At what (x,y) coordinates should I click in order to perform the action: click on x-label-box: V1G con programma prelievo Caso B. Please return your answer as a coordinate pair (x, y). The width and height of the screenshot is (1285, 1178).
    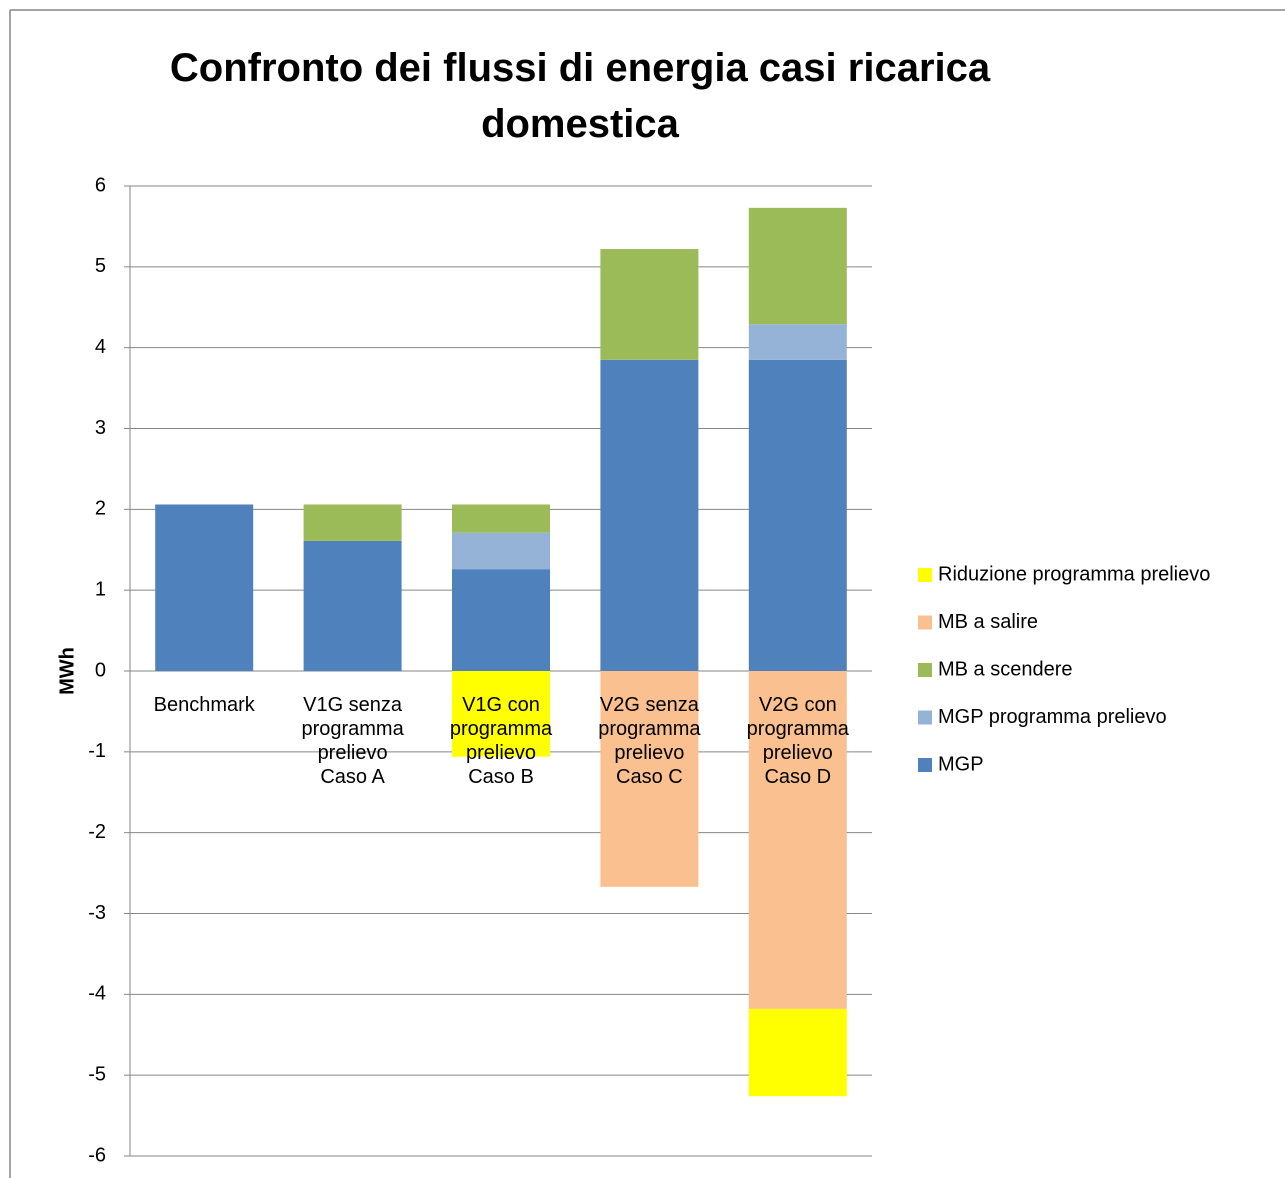
    Looking at the image, I should click on (501, 741).